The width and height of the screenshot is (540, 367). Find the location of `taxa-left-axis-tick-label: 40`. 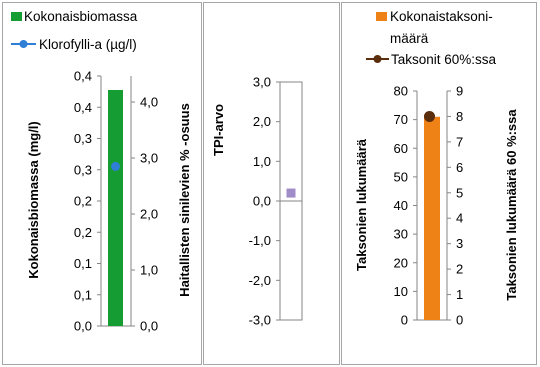

taxa-left-axis-tick-label: 40 is located at coordinates (401, 205).